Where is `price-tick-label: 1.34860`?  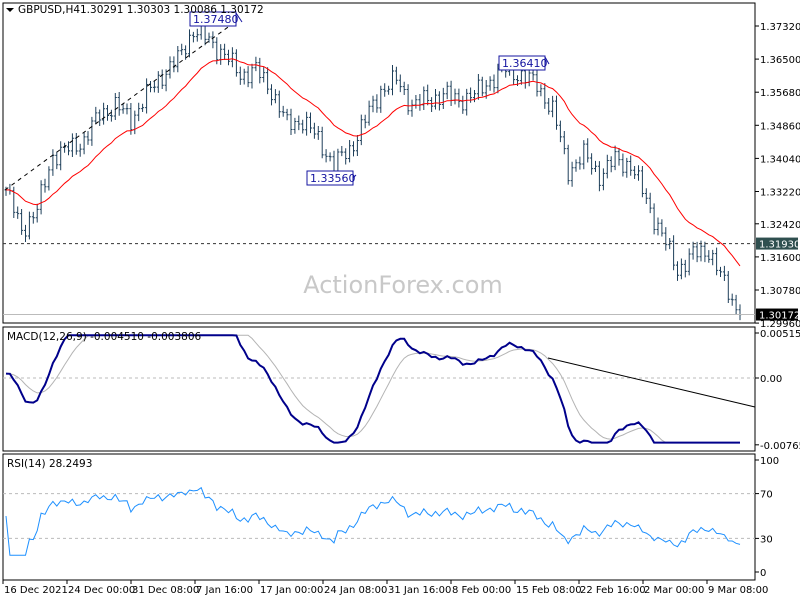 price-tick-label: 1.34860 is located at coordinates (780, 126).